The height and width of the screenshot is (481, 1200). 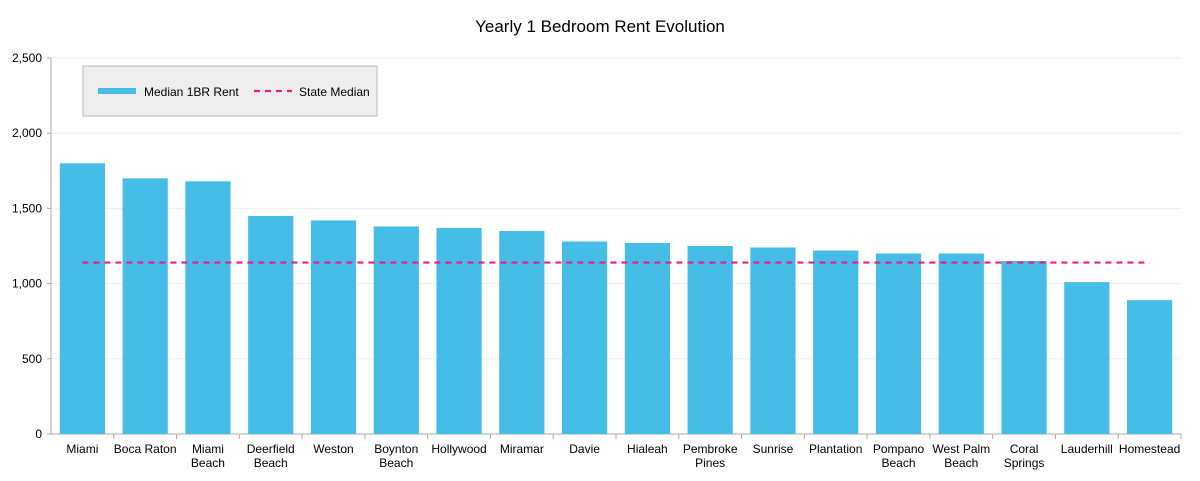 What do you see at coordinates (208, 456) in the screenshot?
I see `x-tick-label: Miami Beach` at bounding box center [208, 456].